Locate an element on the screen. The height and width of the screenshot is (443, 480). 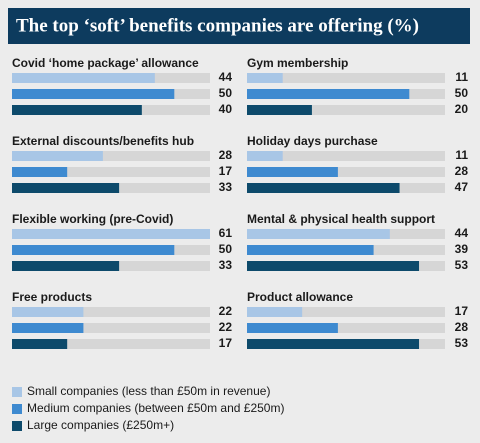
value-label: 20 is located at coordinates (462, 109).